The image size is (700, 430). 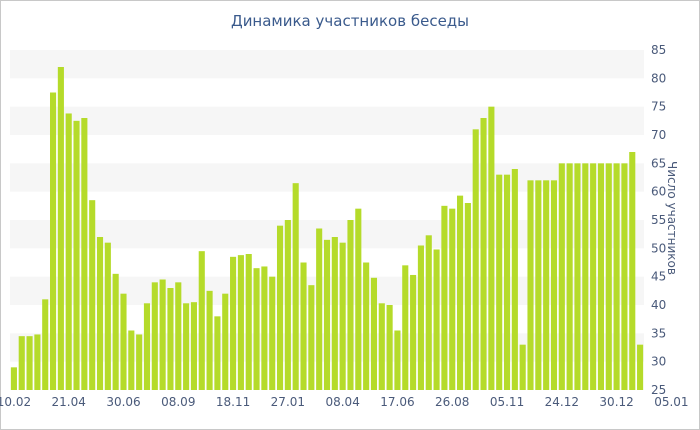 I want to click on x-tick-label: 24.12, so click(x=562, y=402).